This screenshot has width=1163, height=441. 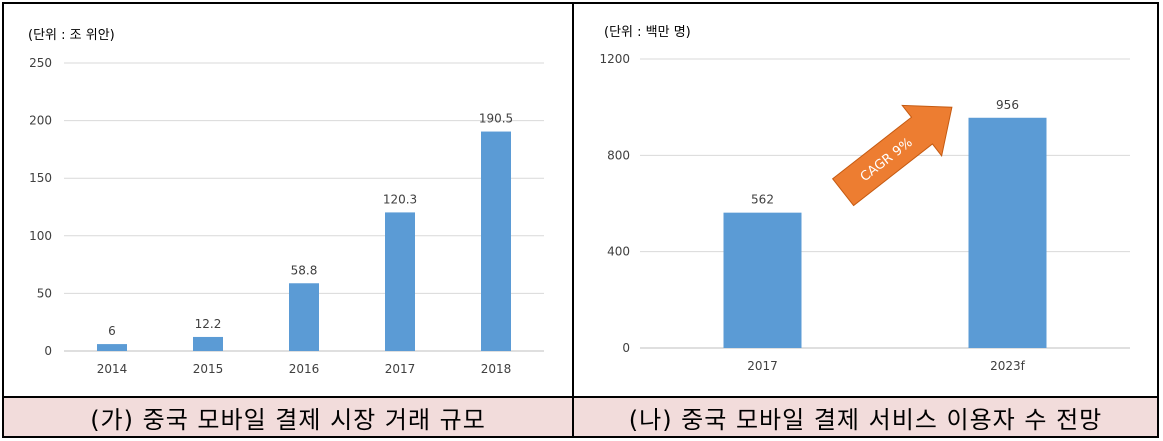 I want to click on data-label: 562, so click(x=762, y=200).